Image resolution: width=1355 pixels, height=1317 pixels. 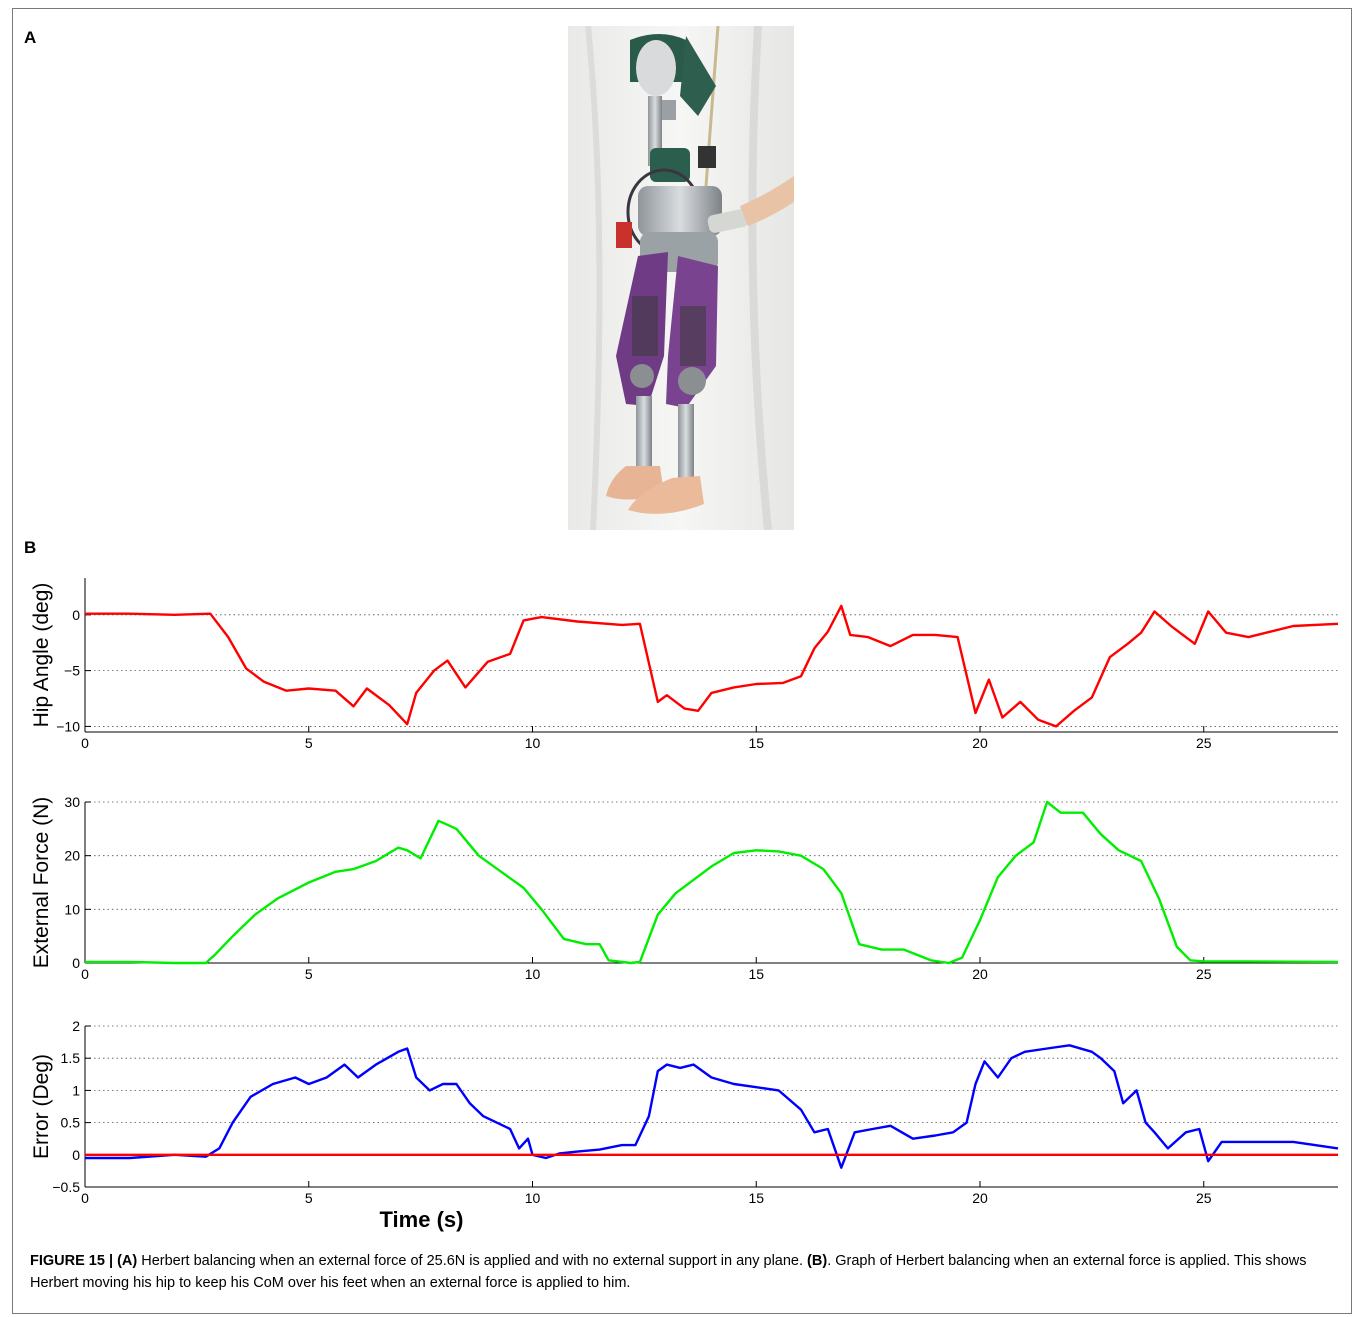 What do you see at coordinates (71, 1123) in the screenshot?
I see `y-tick-label: 0.5` at bounding box center [71, 1123].